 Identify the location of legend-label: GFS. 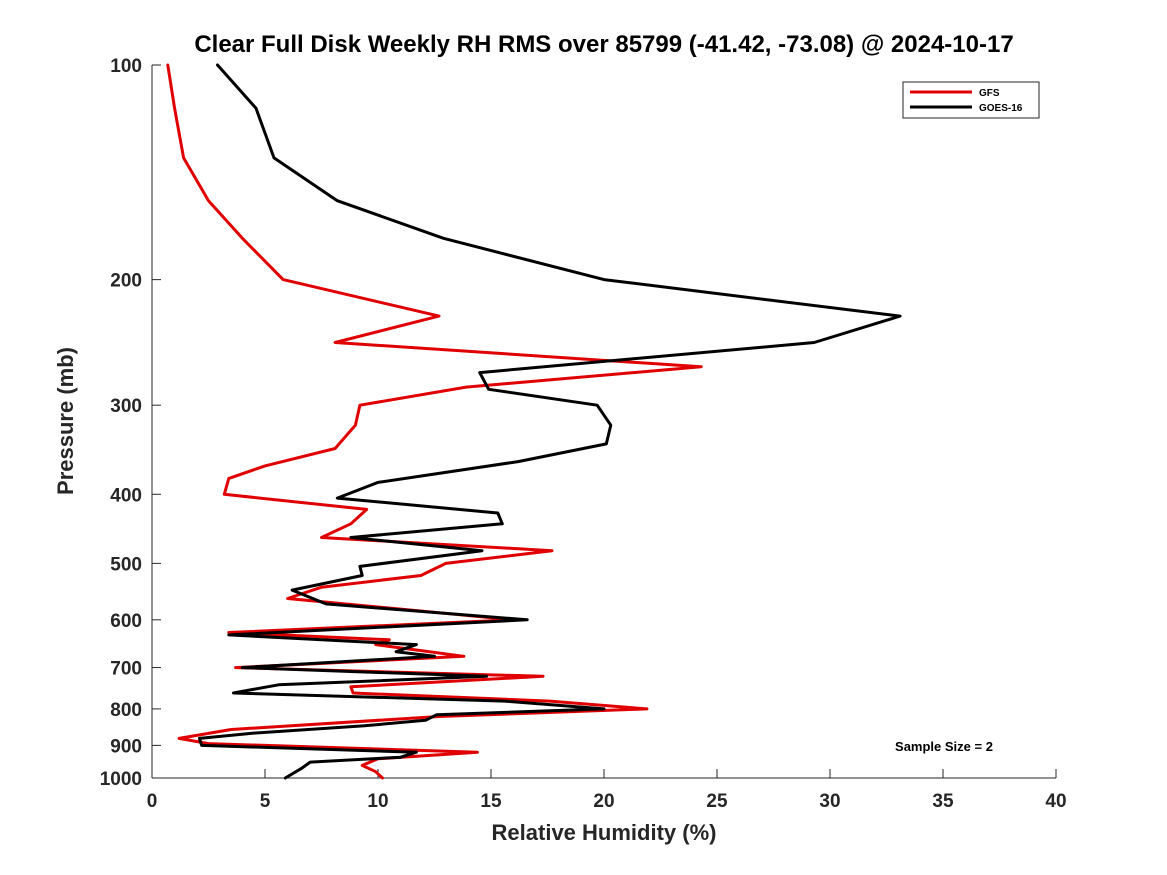
(989, 93).